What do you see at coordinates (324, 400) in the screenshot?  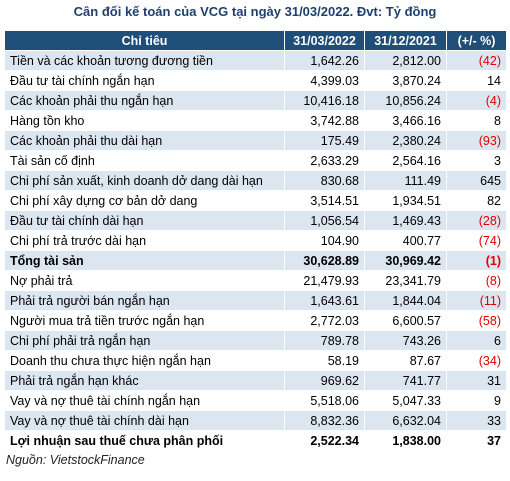 I see `value-cell: 5,518.06` at bounding box center [324, 400].